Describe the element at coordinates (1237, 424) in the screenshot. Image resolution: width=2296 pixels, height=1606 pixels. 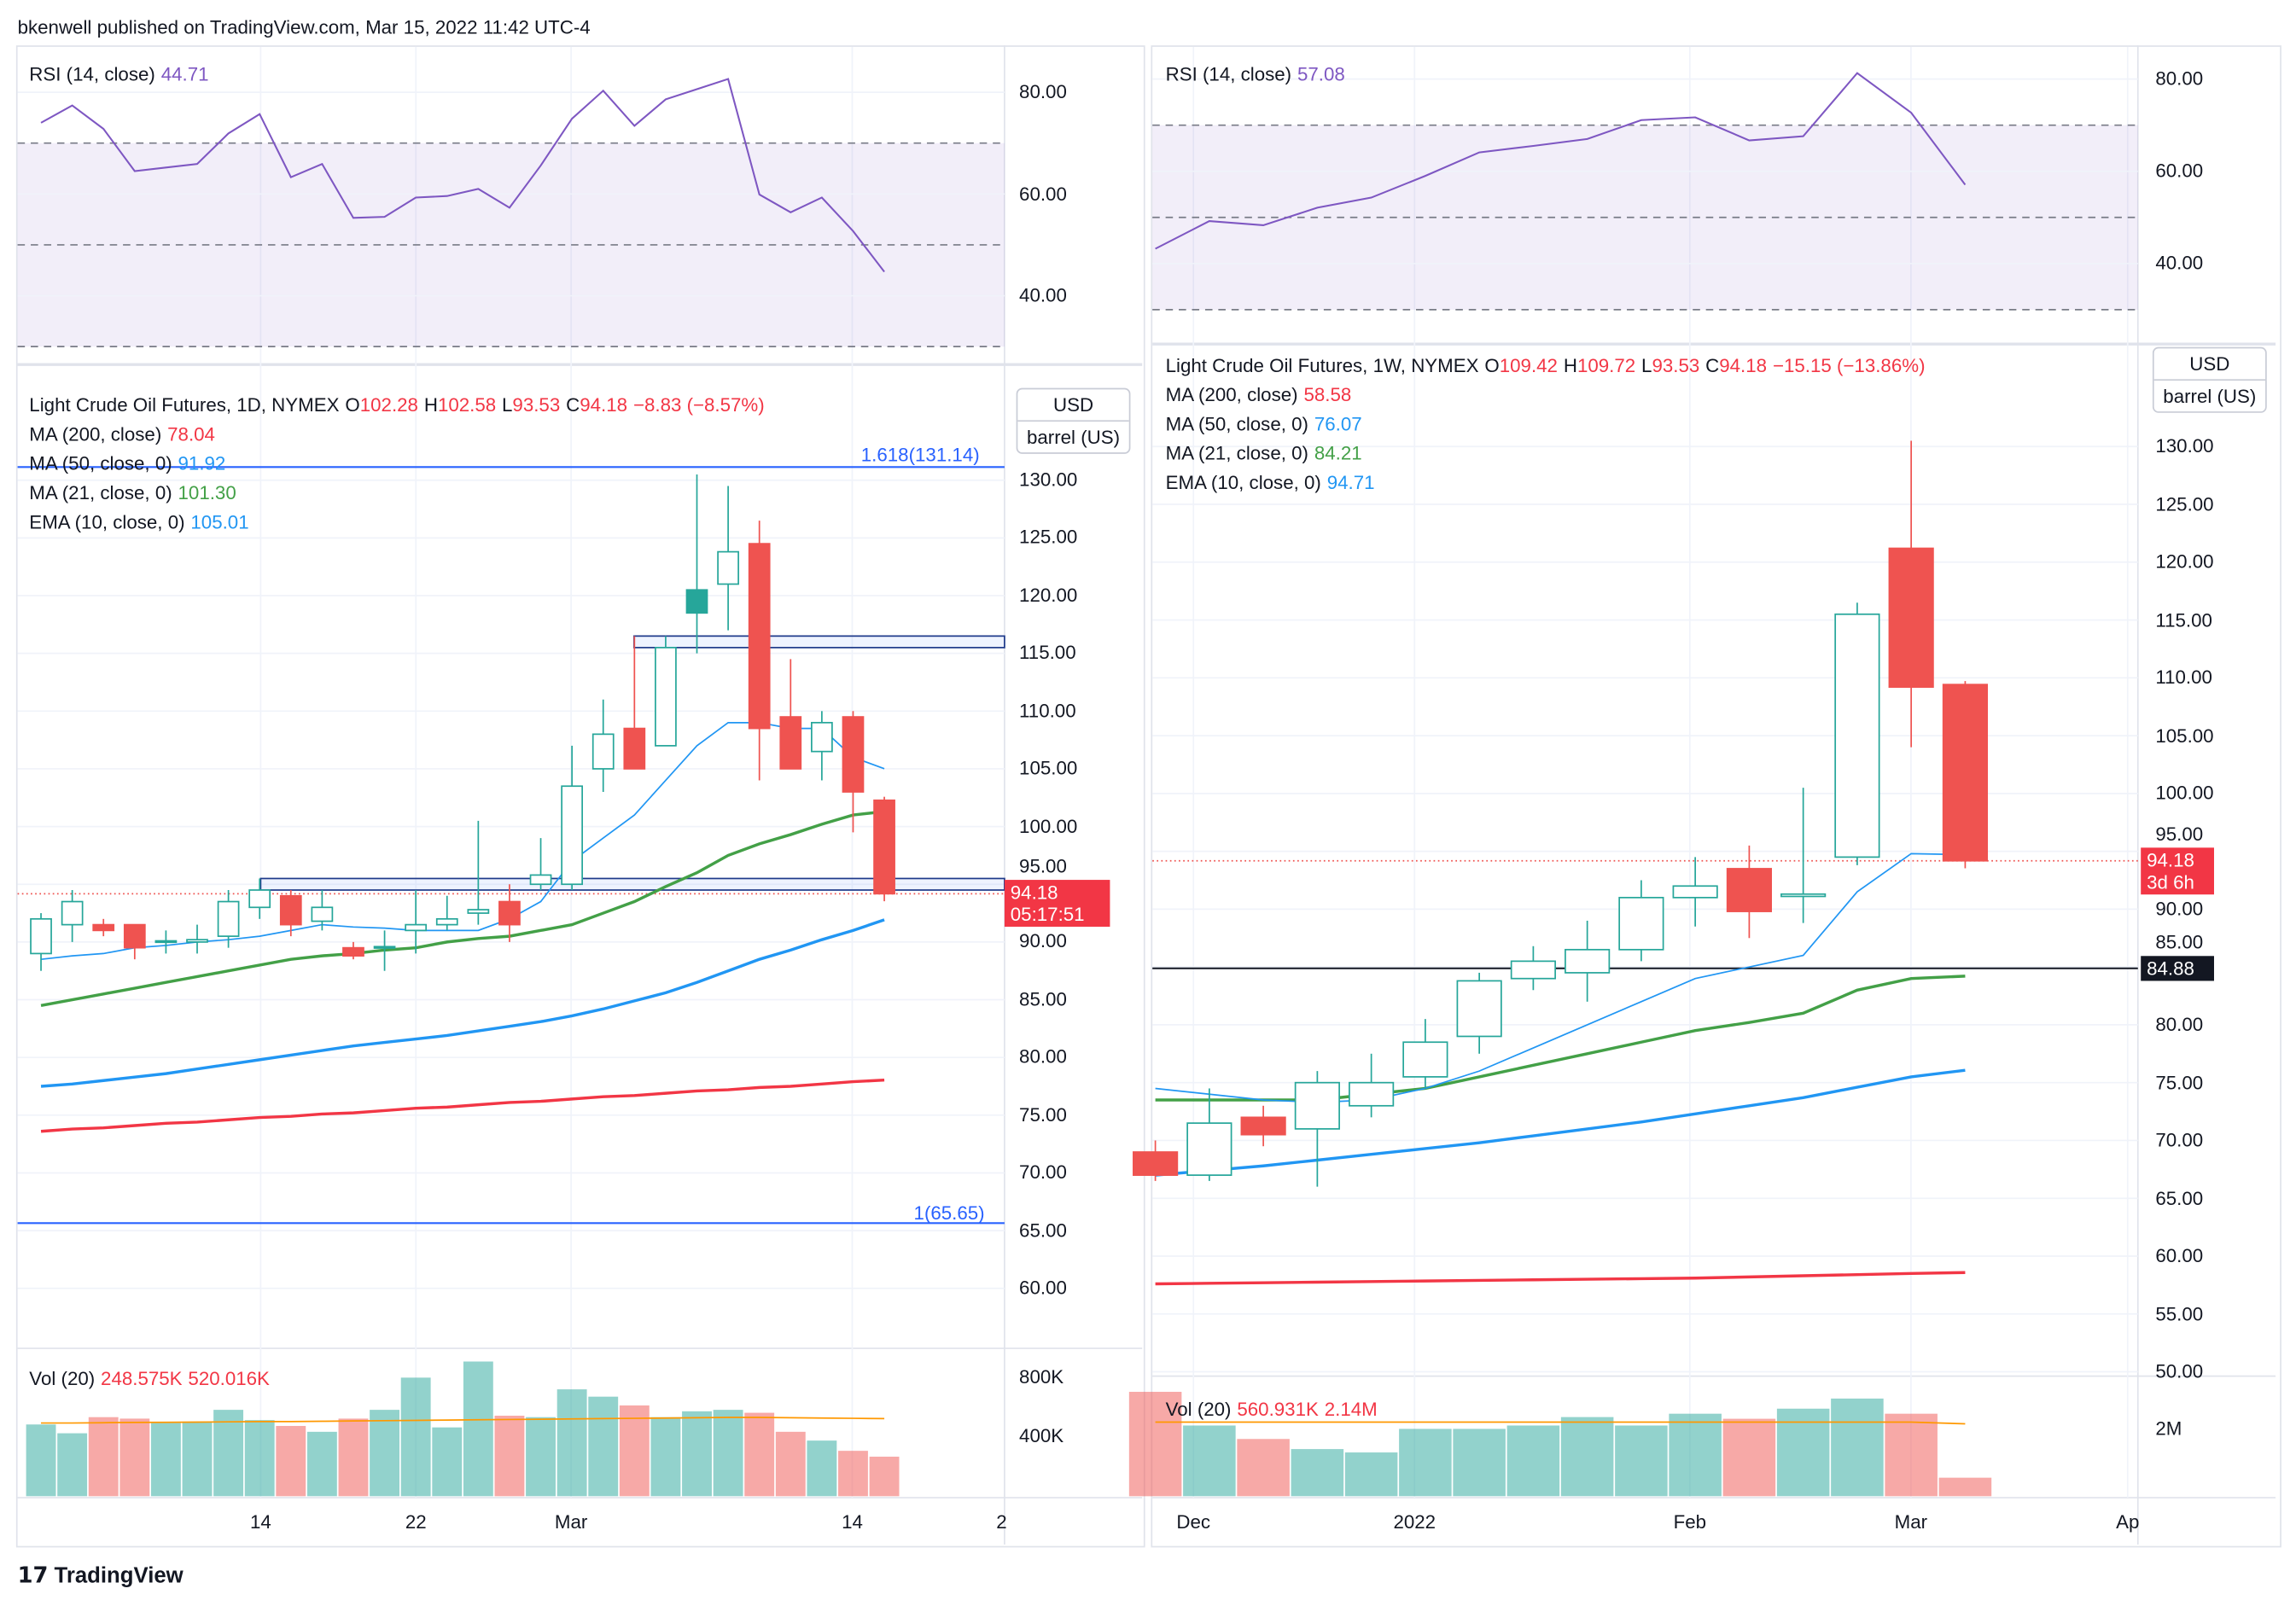
I see `indicator-label: MA (50, close, 0)` at that location.